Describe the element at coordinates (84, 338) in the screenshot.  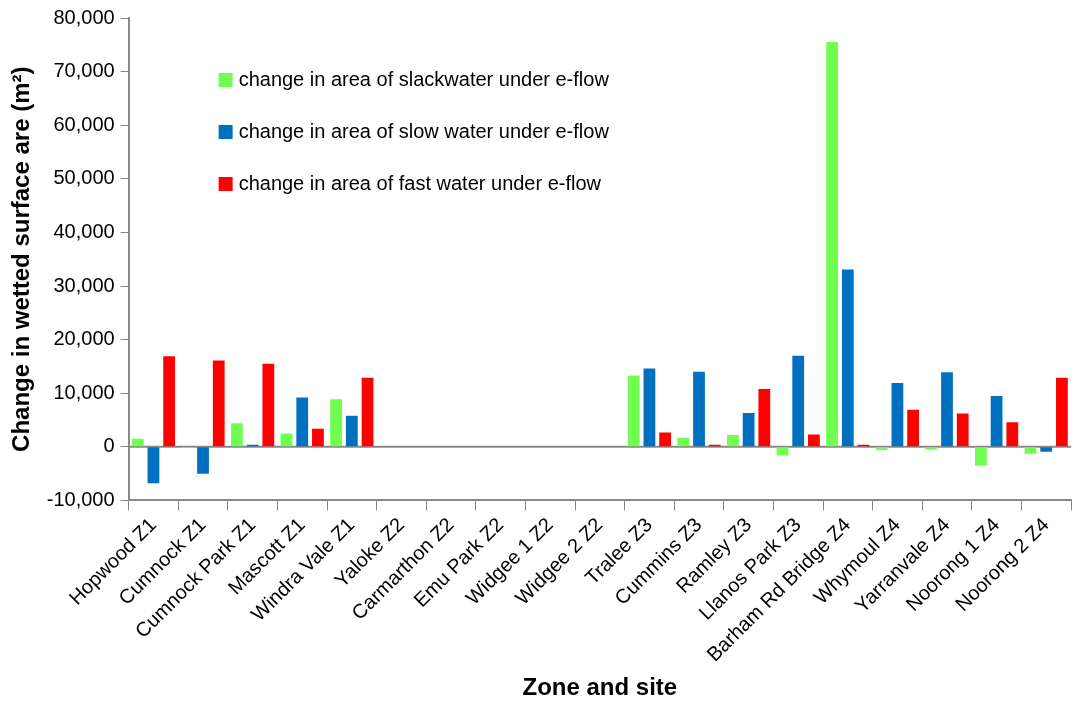
I see `y-tick-label: 20,000` at that location.